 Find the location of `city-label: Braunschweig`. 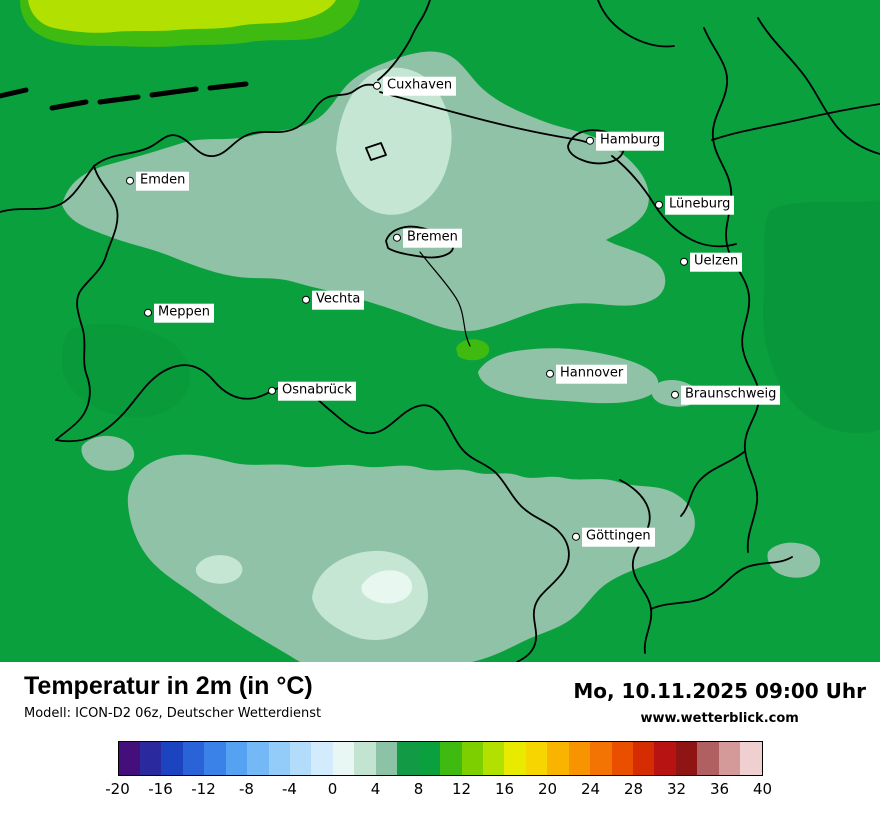

city-label: Braunschweig is located at coordinates (731, 395).